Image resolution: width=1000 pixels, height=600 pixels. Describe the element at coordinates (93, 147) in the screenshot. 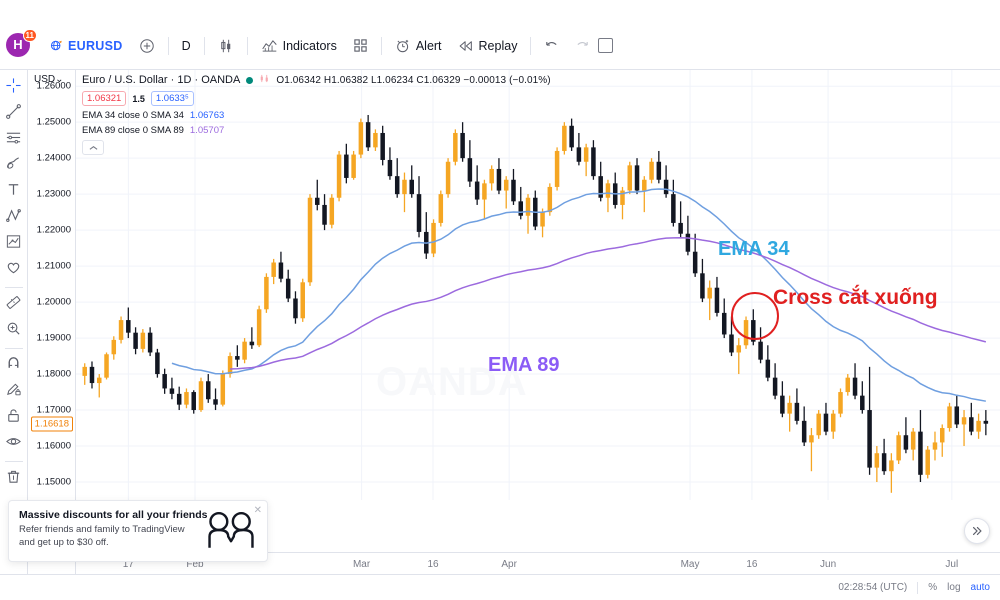

I see `legend-collapse-button` at that location.